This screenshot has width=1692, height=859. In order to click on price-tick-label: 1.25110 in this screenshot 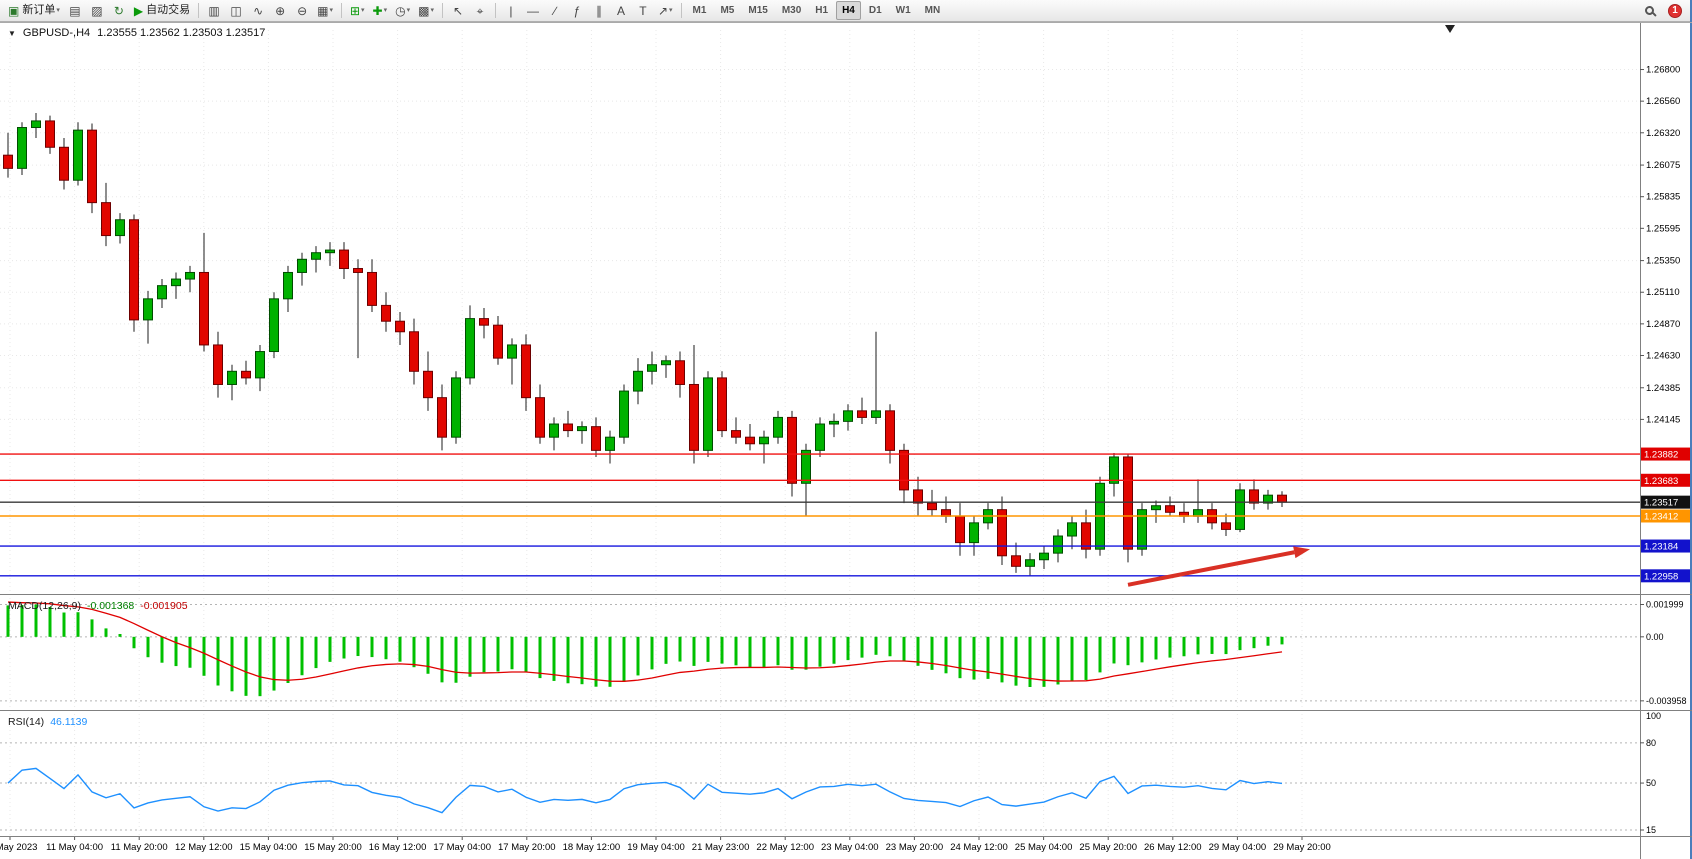, I will do `click(1663, 292)`.